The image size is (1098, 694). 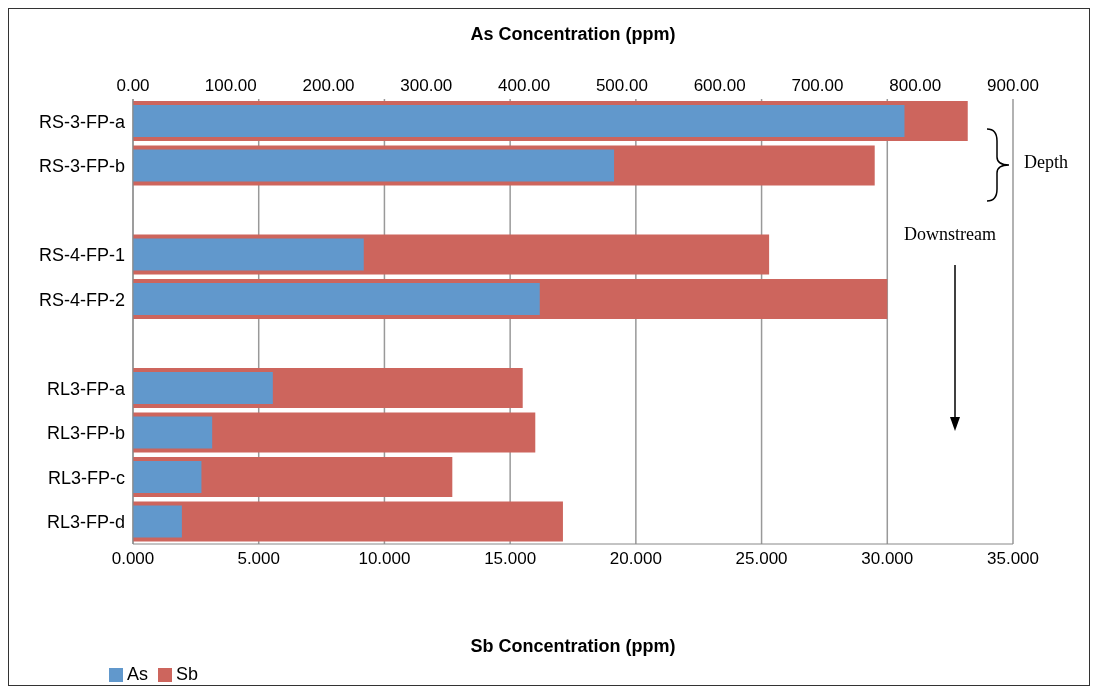 What do you see at coordinates (187, 674) in the screenshot?
I see `legend-label: Sb` at bounding box center [187, 674].